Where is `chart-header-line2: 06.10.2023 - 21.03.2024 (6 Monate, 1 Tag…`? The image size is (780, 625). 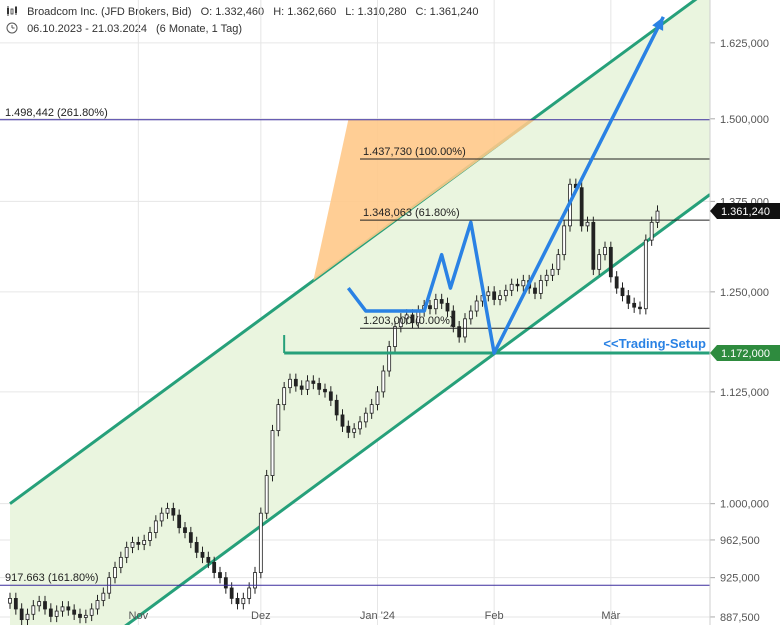
chart-header-line2: 06.10.2023 - 21.03.2024 (6 Monate, 1 Tag… is located at coordinates (127, 28).